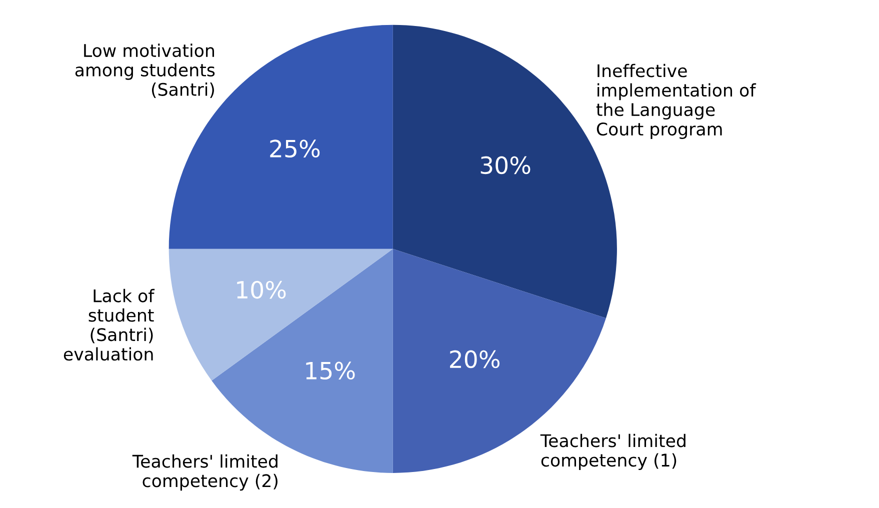 The image size is (879, 508). Describe the element at coordinates (330, 371) in the screenshot. I see `data-label: 15%` at that location.